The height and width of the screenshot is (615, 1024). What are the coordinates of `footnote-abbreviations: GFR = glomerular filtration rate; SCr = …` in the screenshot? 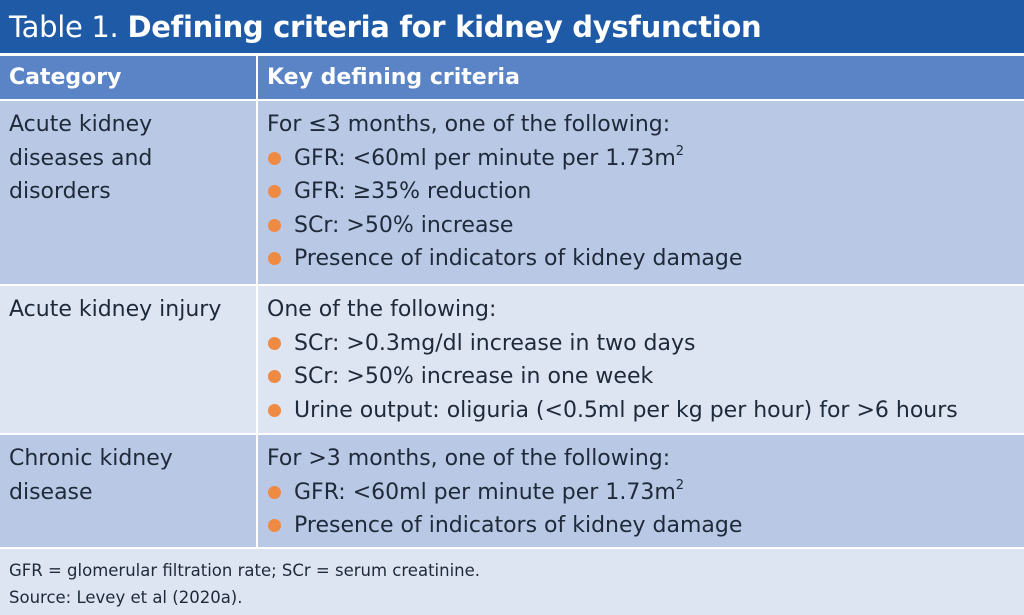 It's located at (245, 570).